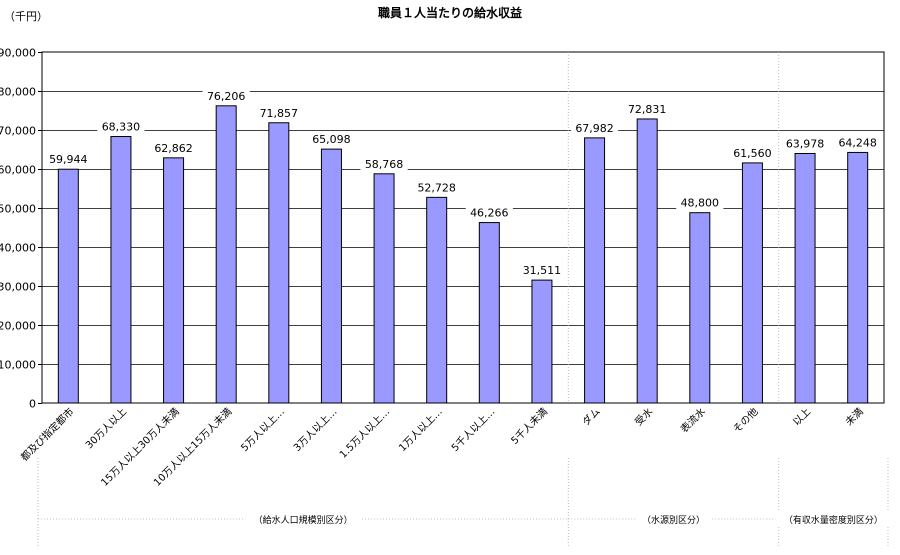  I want to click on value-label: 71,857, so click(279, 113).